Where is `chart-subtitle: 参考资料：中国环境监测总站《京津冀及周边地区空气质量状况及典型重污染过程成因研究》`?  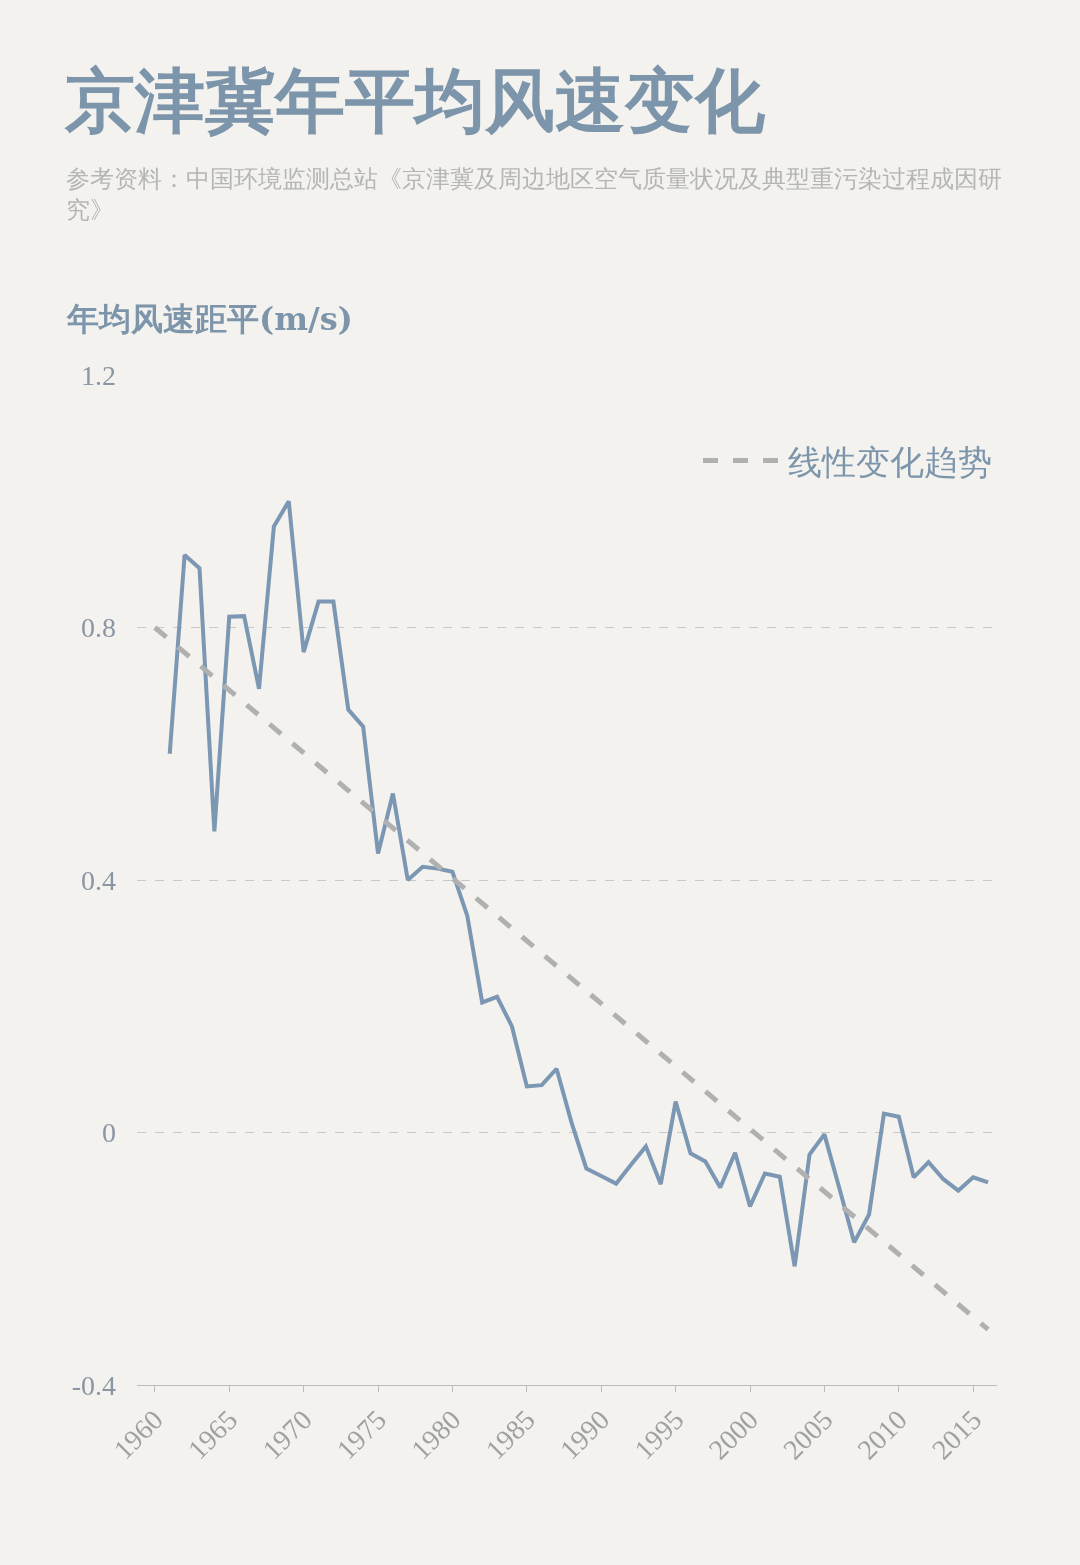
chart-subtitle: 参考资料：中国环境监测总站《京津冀及周边地区空气质量状况及典型重污染过程成因研究》 is located at coordinates (534, 195).